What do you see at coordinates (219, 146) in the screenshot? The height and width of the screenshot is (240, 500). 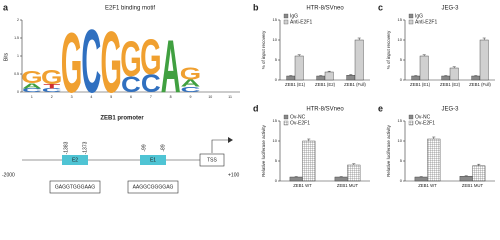 I see `tss-arrow` at bounding box center [219, 146].